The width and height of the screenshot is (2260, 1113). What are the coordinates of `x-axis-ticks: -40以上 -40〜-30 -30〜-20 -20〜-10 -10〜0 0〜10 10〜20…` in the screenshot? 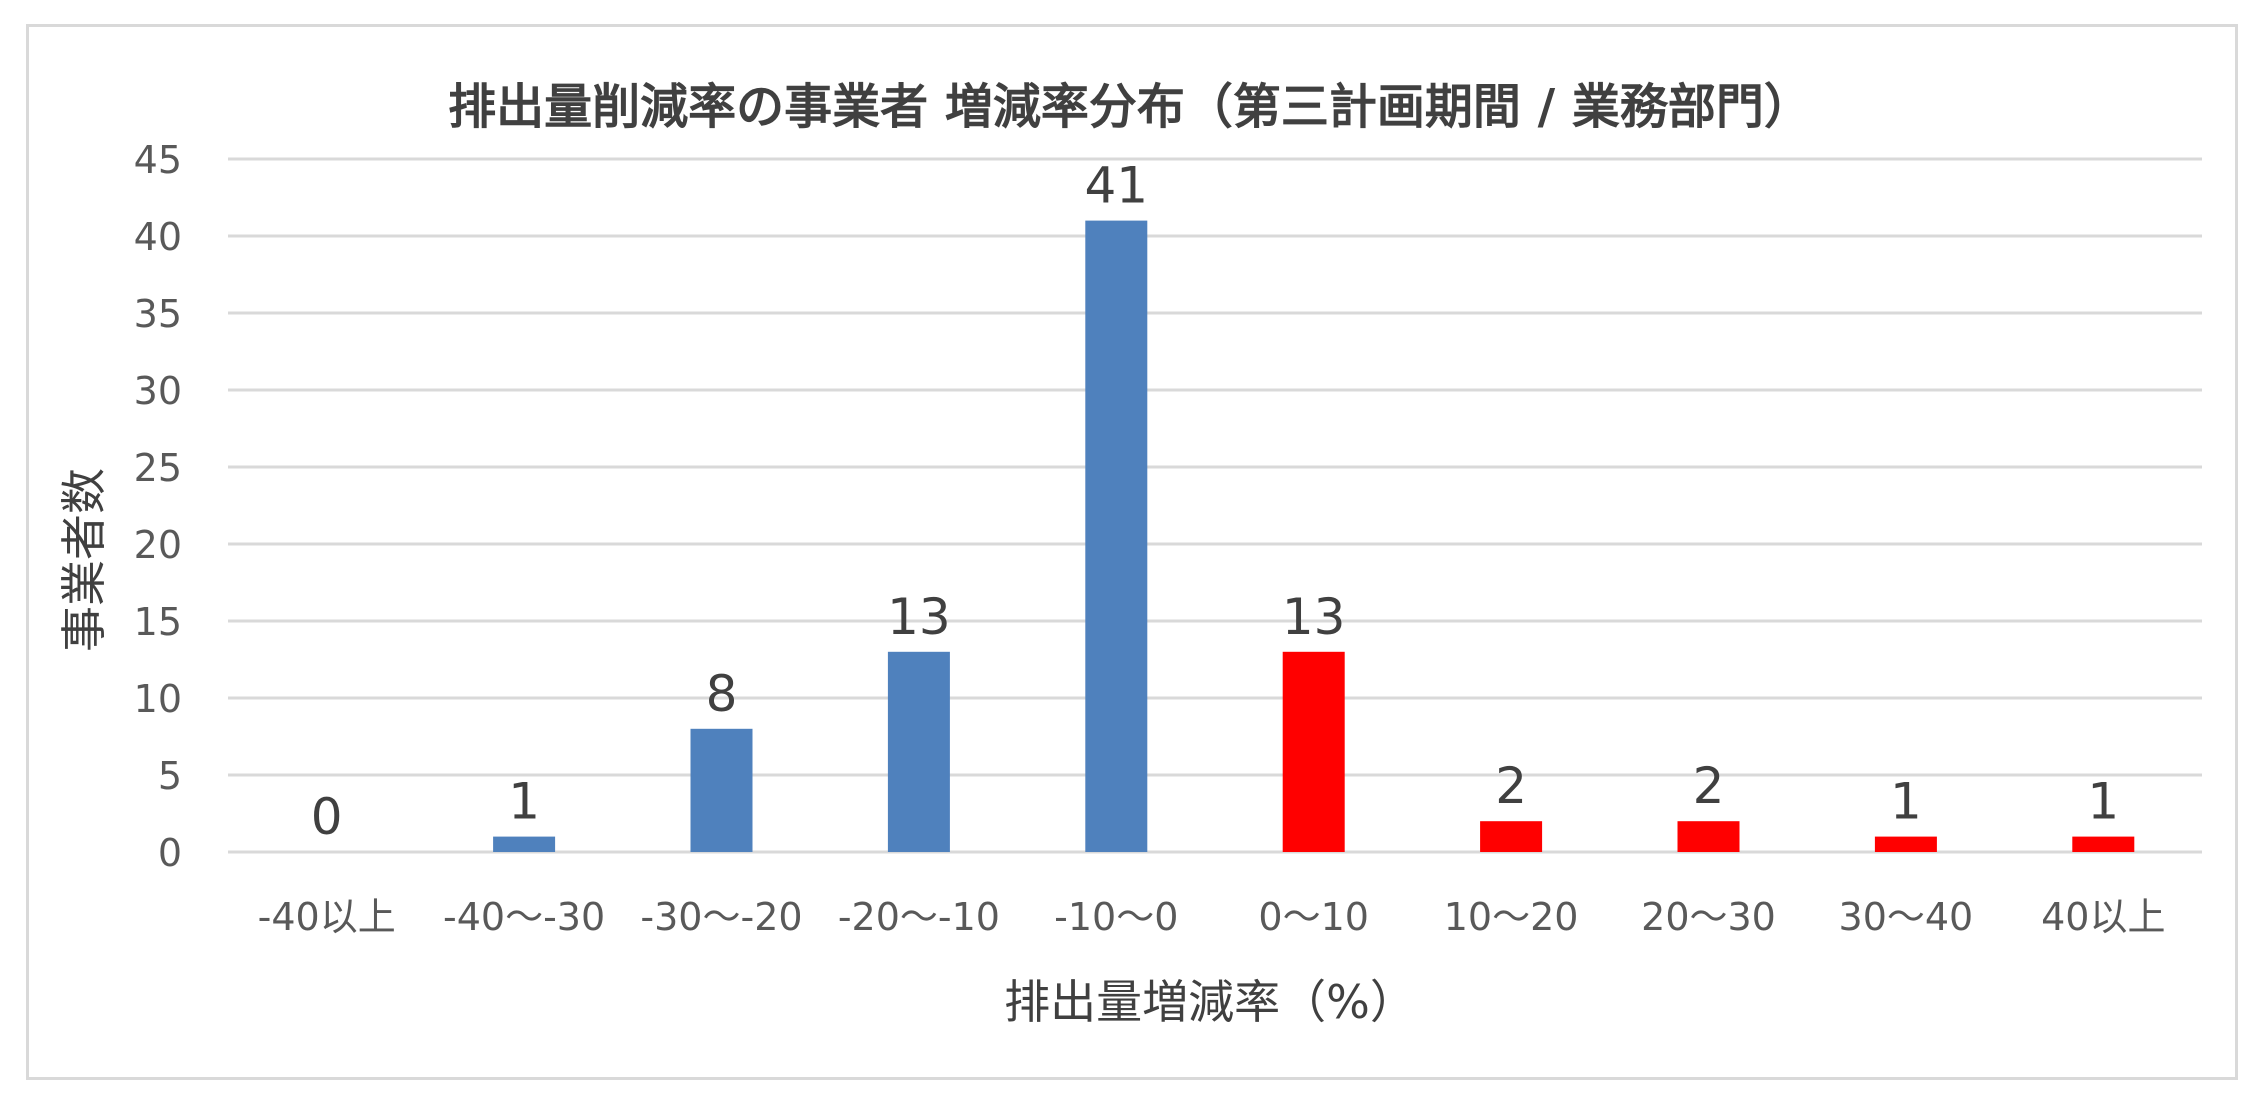 It's located at (1212, 917).